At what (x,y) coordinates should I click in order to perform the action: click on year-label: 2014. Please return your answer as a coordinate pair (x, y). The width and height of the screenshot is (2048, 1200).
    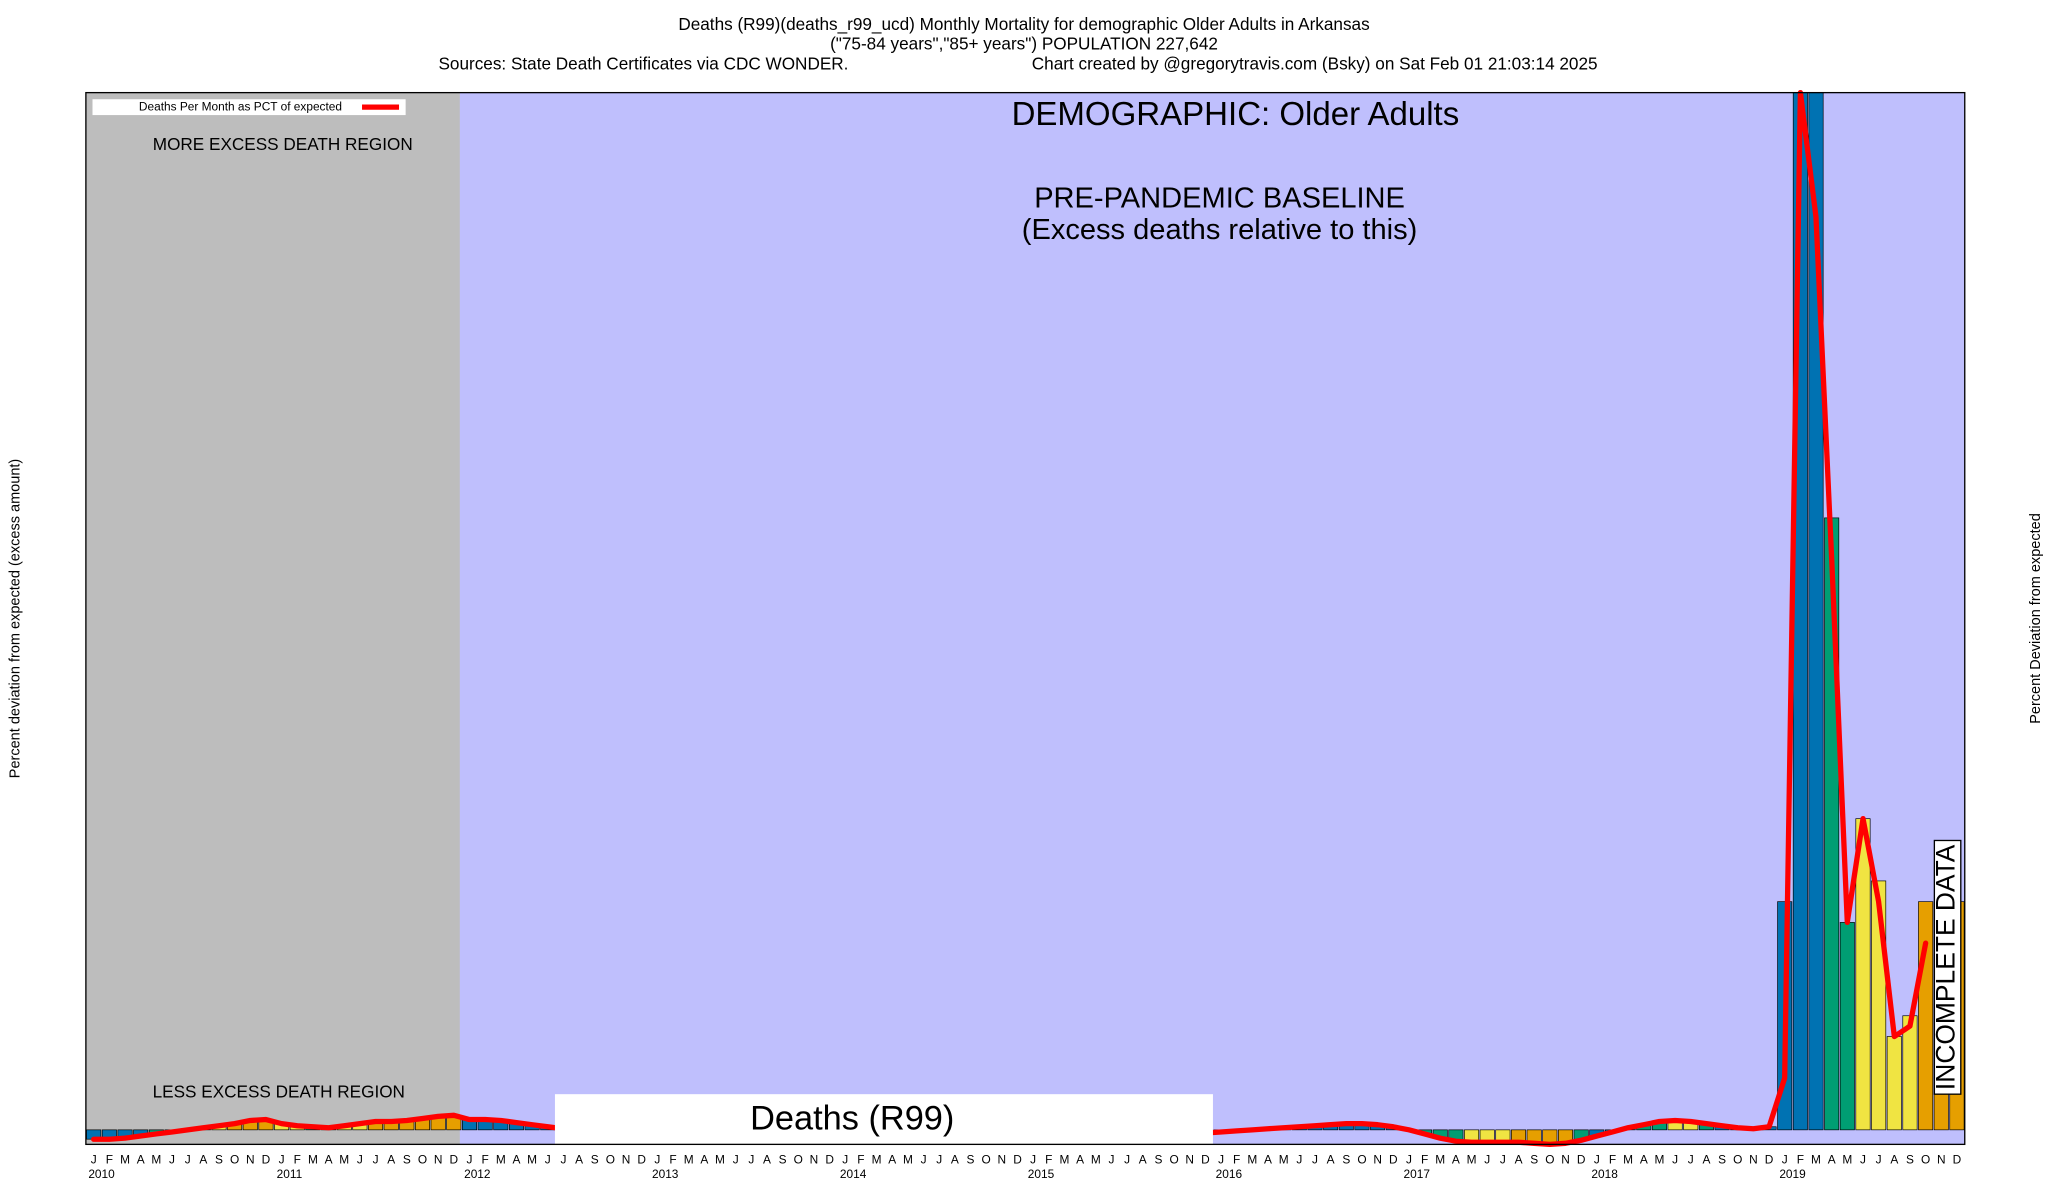
    Looking at the image, I should click on (853, 1174).